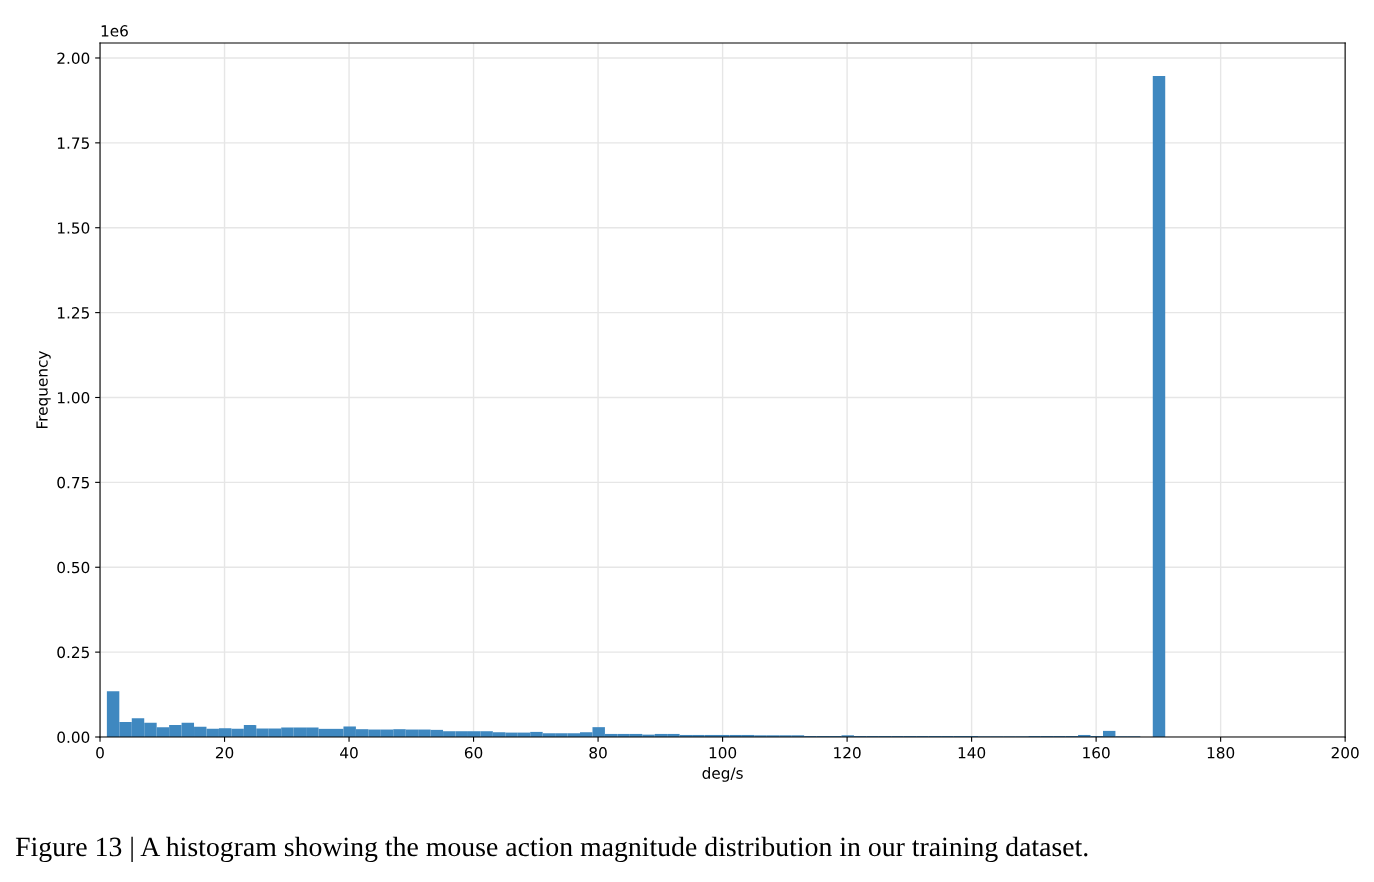  I want to click on x-tick-label: 180, so click(1221, 752).